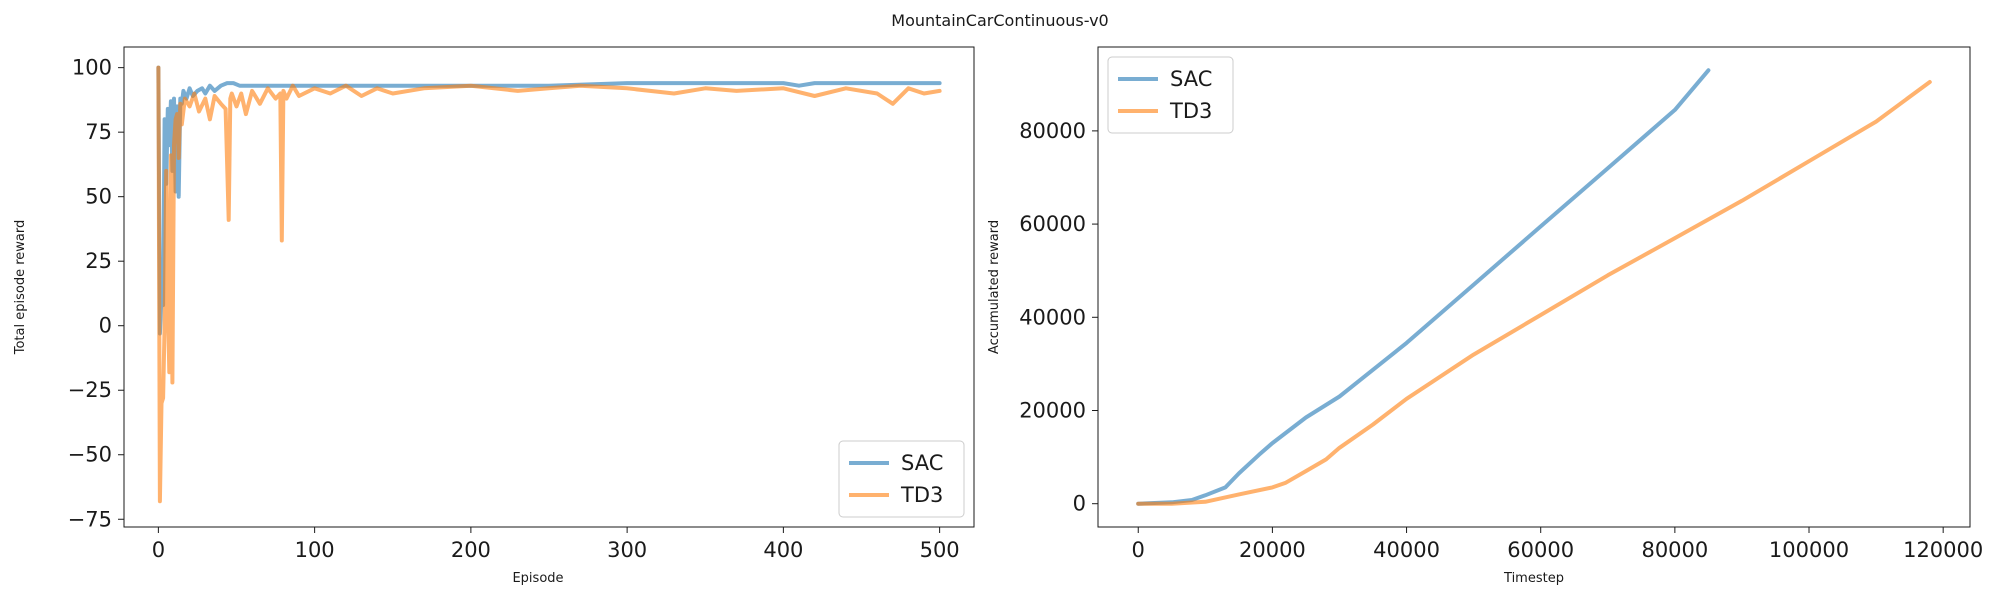 Image resolution: width=2000 pixels, height=600 pixels. Describe the element at coordinates (940, 550) in the screenshot. I see `x-tick-label: 500` at that location.